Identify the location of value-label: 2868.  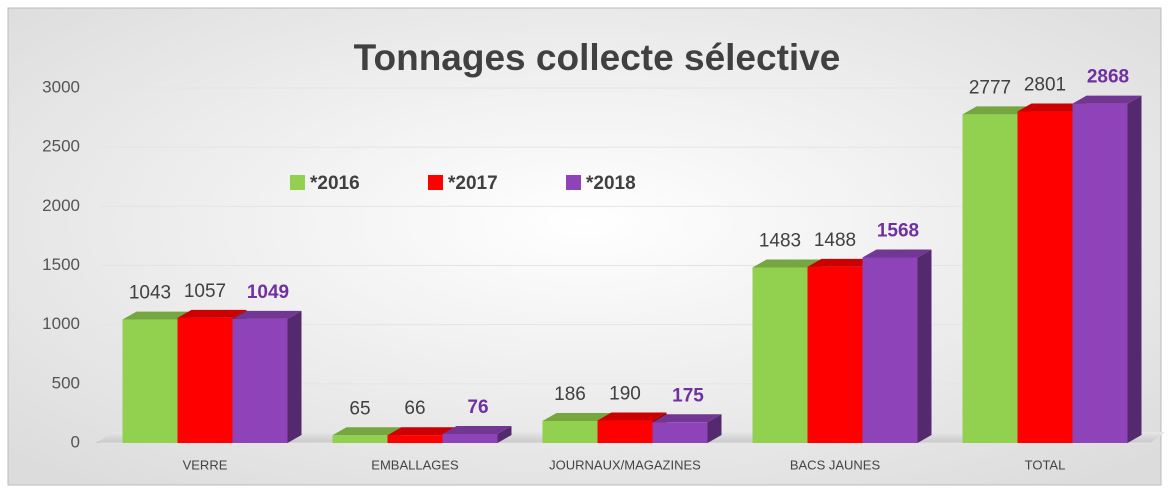
(1108, 77).